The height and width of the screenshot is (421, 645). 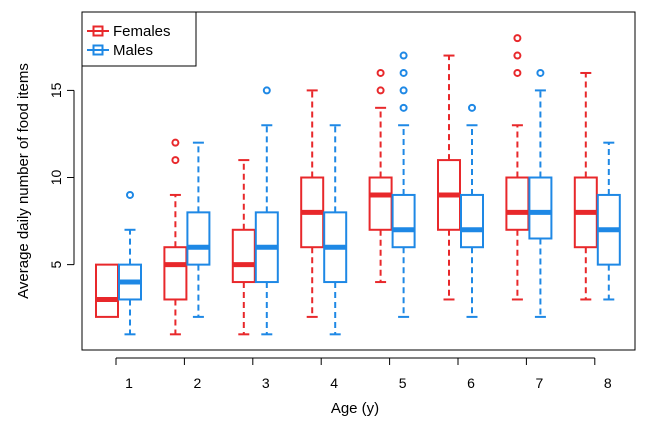 What do you see at coordinates (198, 383) in the screenshot?
I see `x-tick-label: 2` at bounding box center [198, 383].